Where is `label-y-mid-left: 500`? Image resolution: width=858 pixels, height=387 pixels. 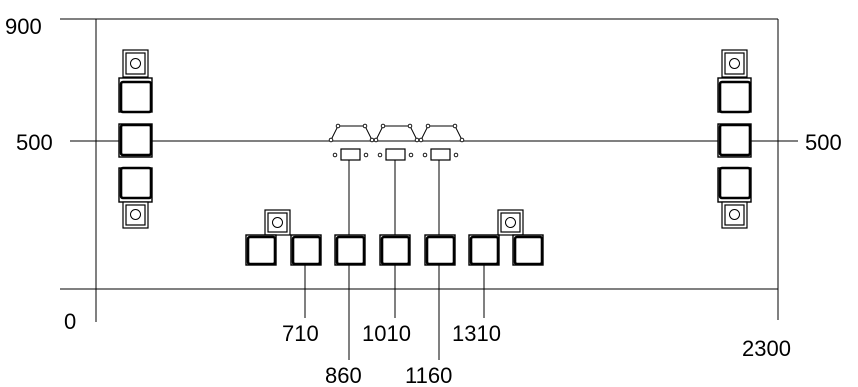 label-y-mid-left: 500 is located at coordinates (34, 142).